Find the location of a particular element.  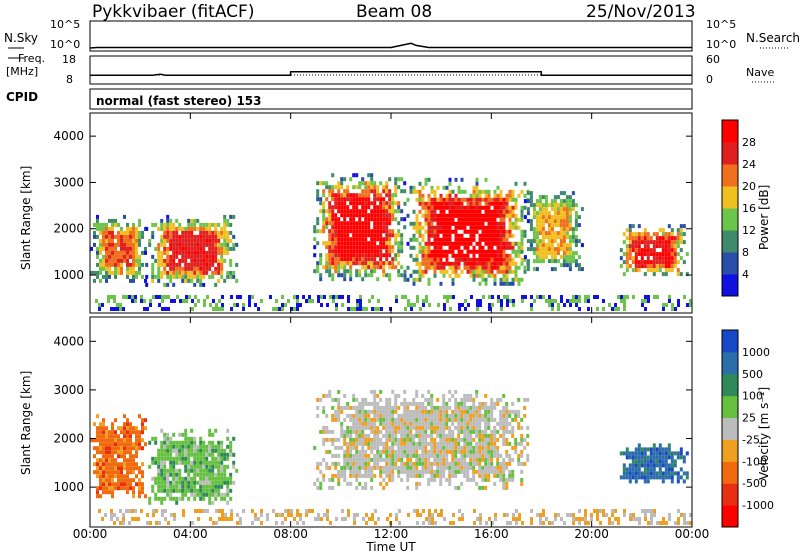

velocity-noise-2061 is located at coordinates (387, 519).